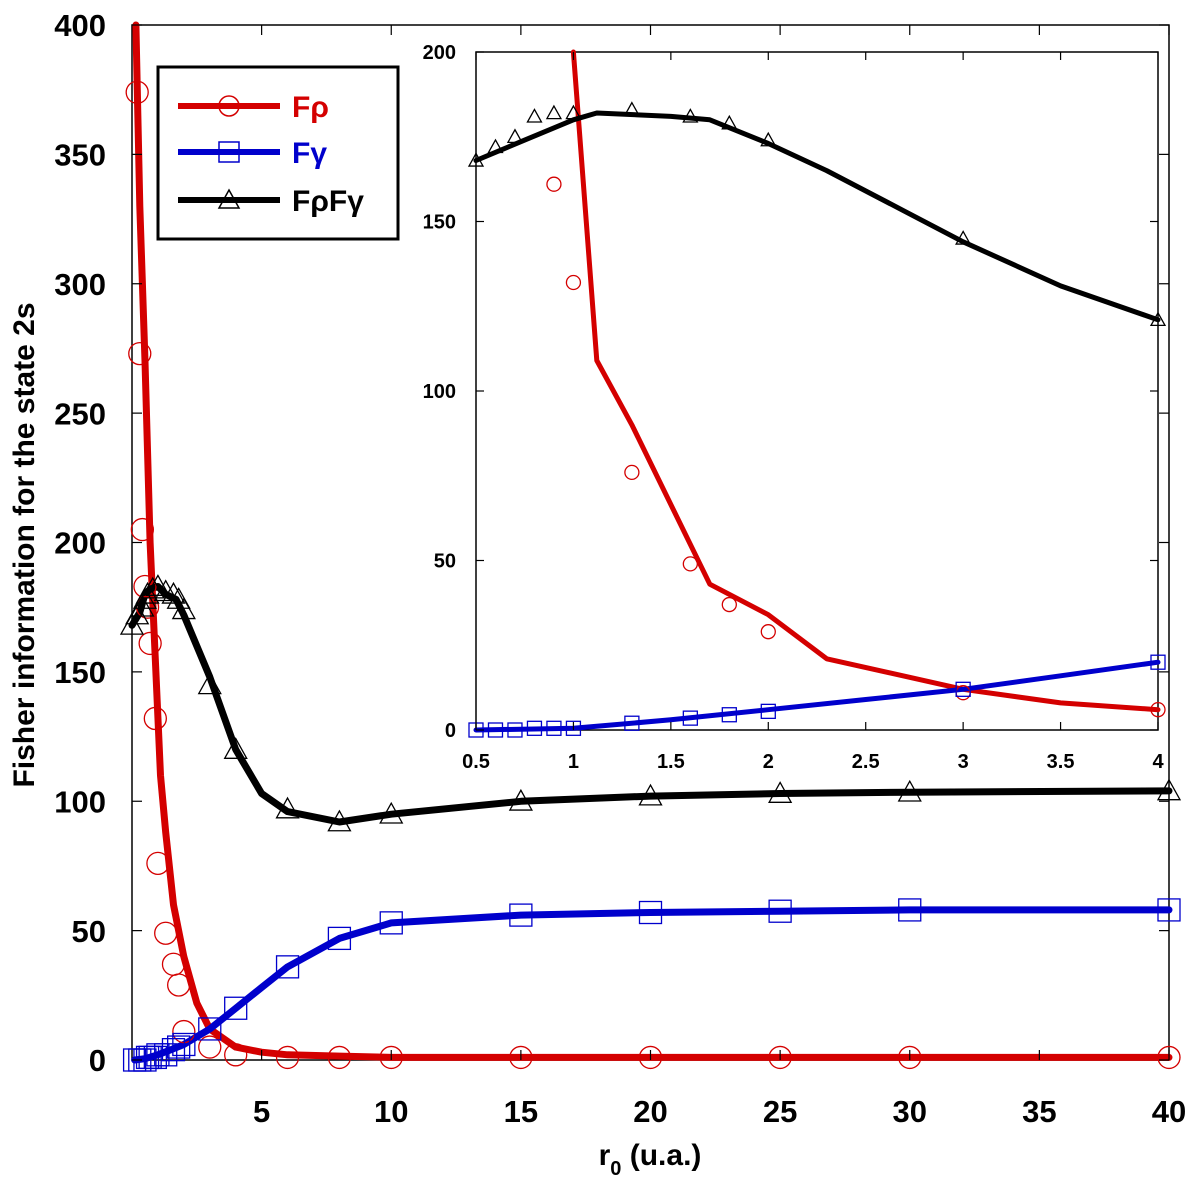  What do you see at coordinates (80, 155) in the screenshot?
I see `main-y-tick-label: 350` at bounding box center [80, 155].